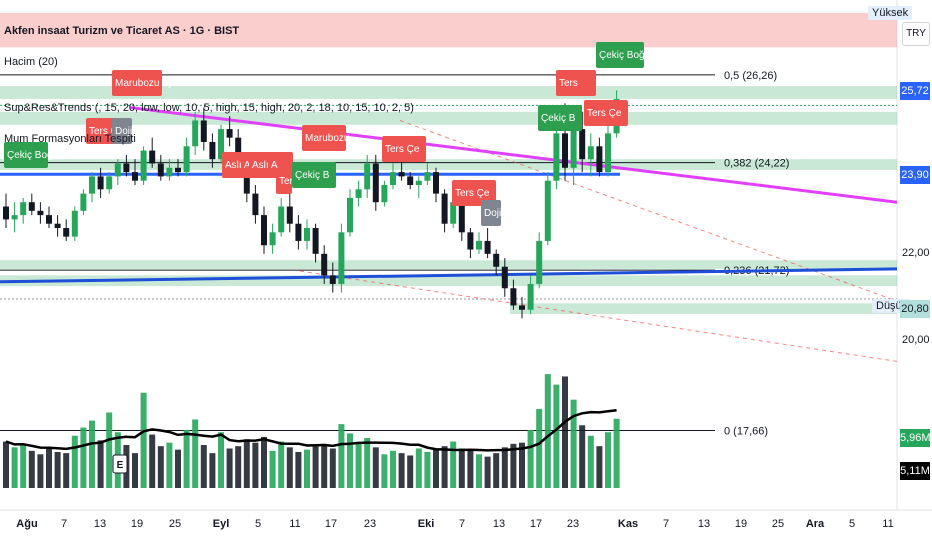 This screenshot has height=550, width=932. Describe the element at coordinates (915, 438) in the screenshot. I see `volume-tag: 5,96M` at that location.